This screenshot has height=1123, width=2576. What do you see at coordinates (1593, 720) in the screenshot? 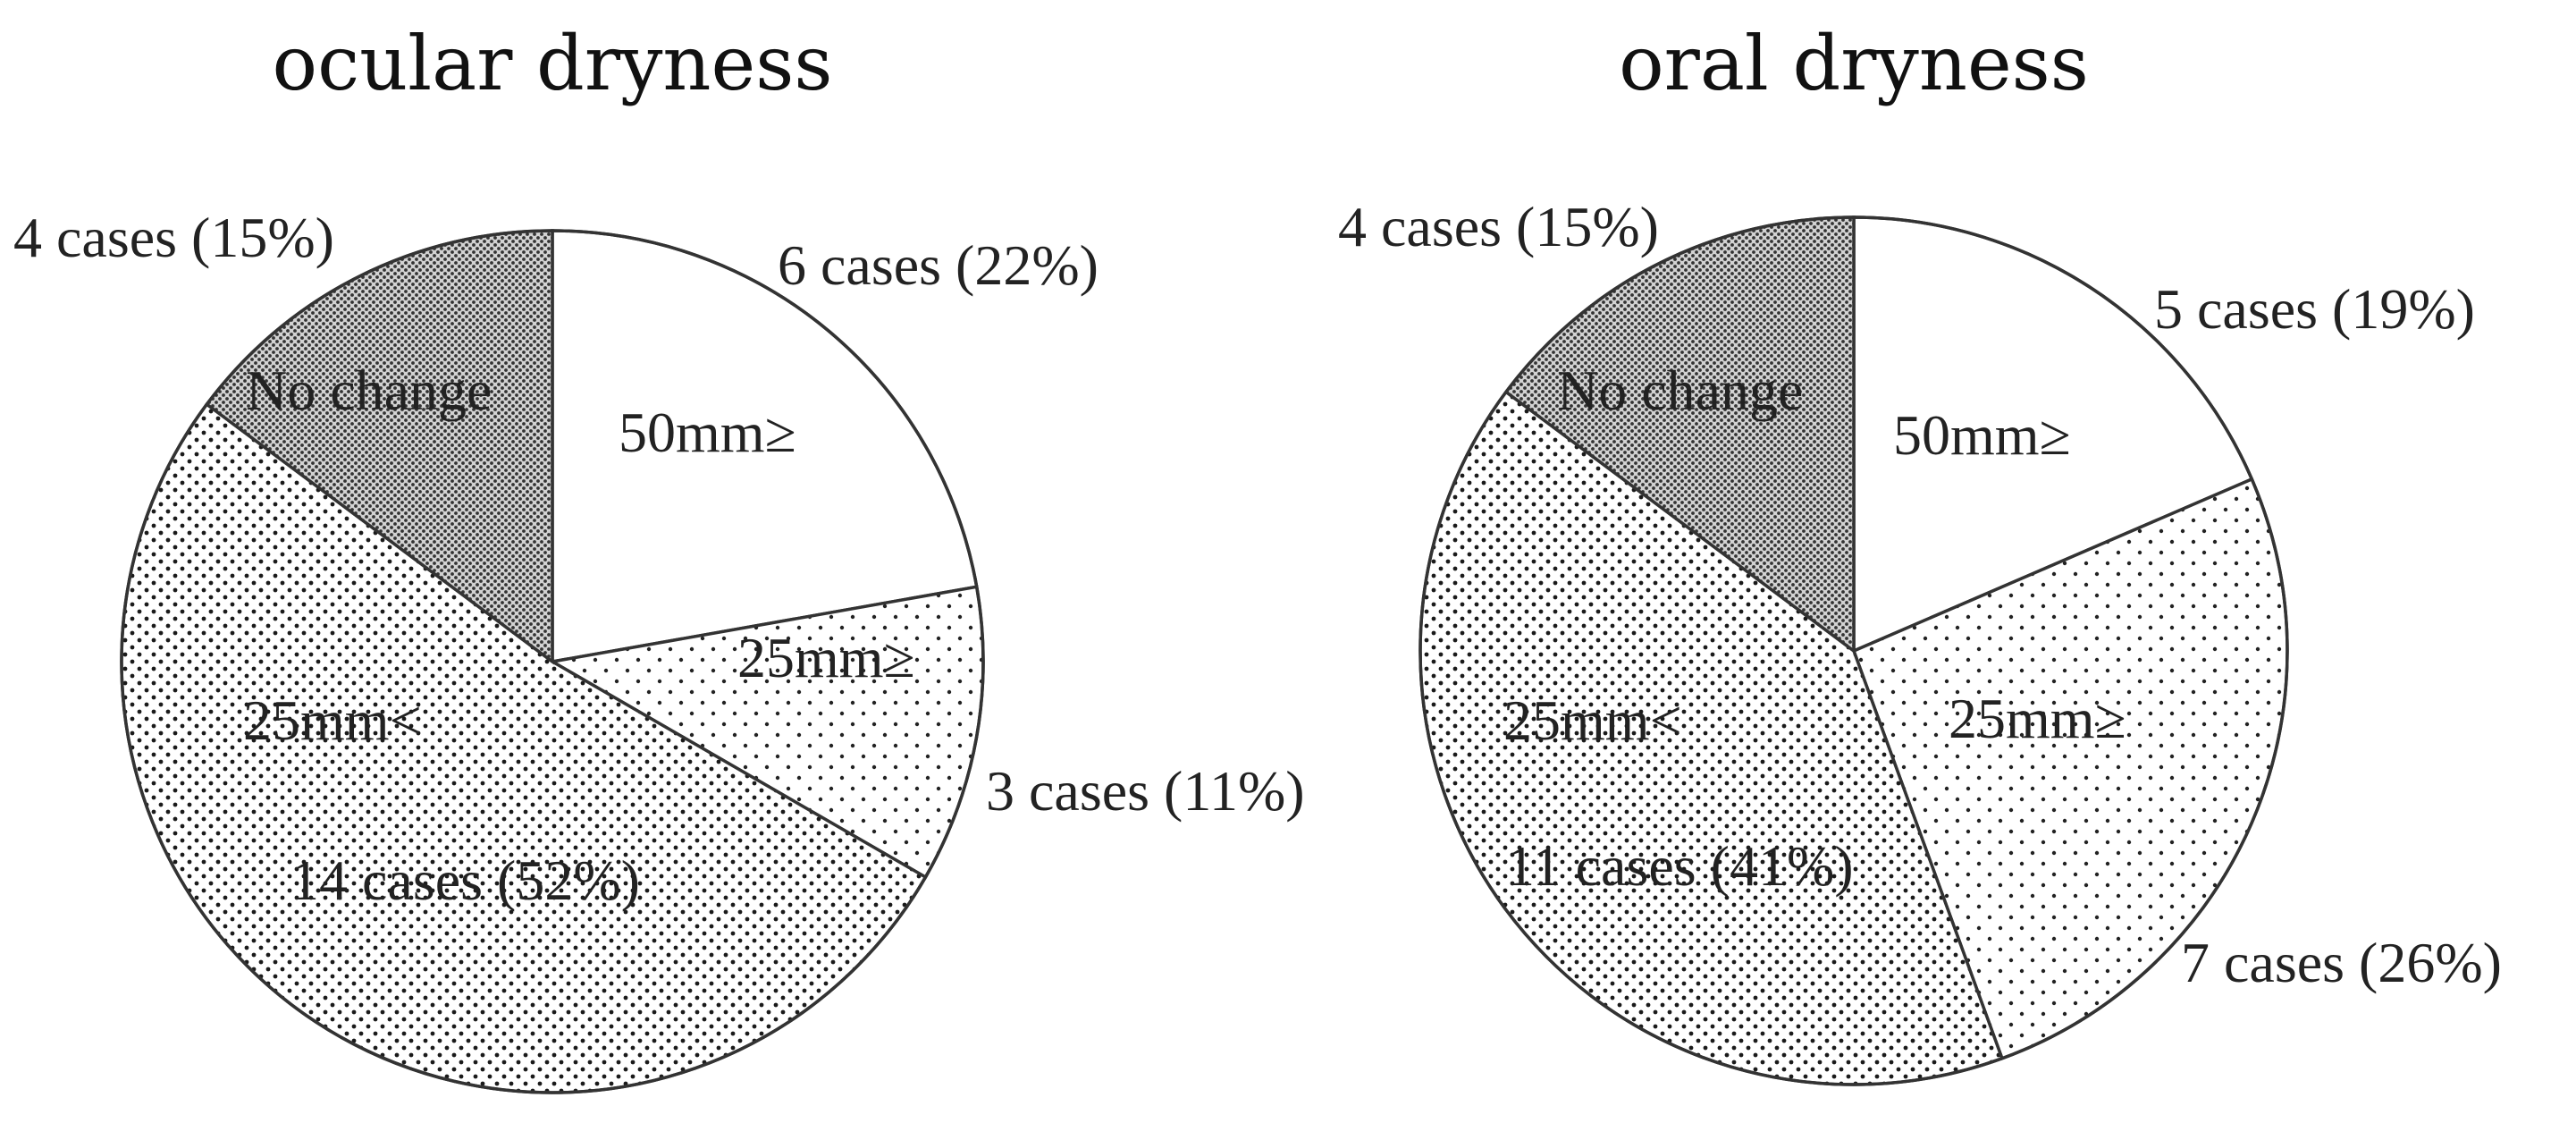
I see `slice-name-25mm-lt-oral: 25mm<` at bounding box center [1593, 720].